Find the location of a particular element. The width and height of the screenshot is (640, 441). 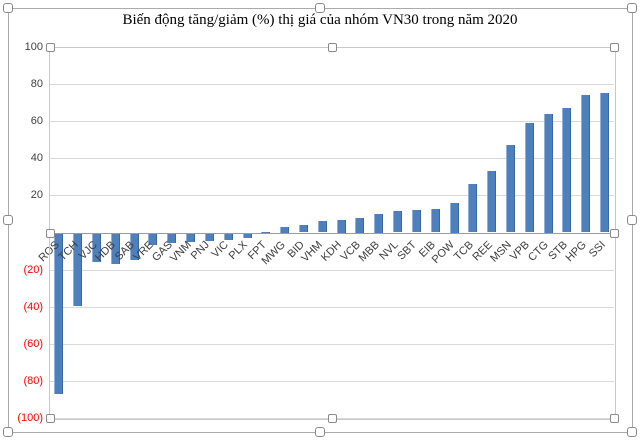

bar-gas is located at coordinates (171, 238).